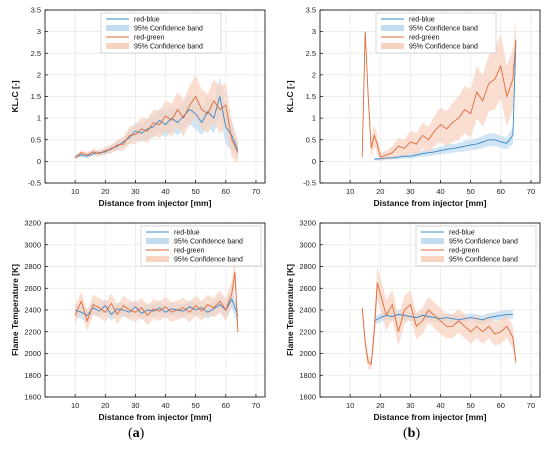  What do you see at coordinates (32, 331) in the screenshot?
I see `y-tick-label: 2200` at bounding box center [32, 331].